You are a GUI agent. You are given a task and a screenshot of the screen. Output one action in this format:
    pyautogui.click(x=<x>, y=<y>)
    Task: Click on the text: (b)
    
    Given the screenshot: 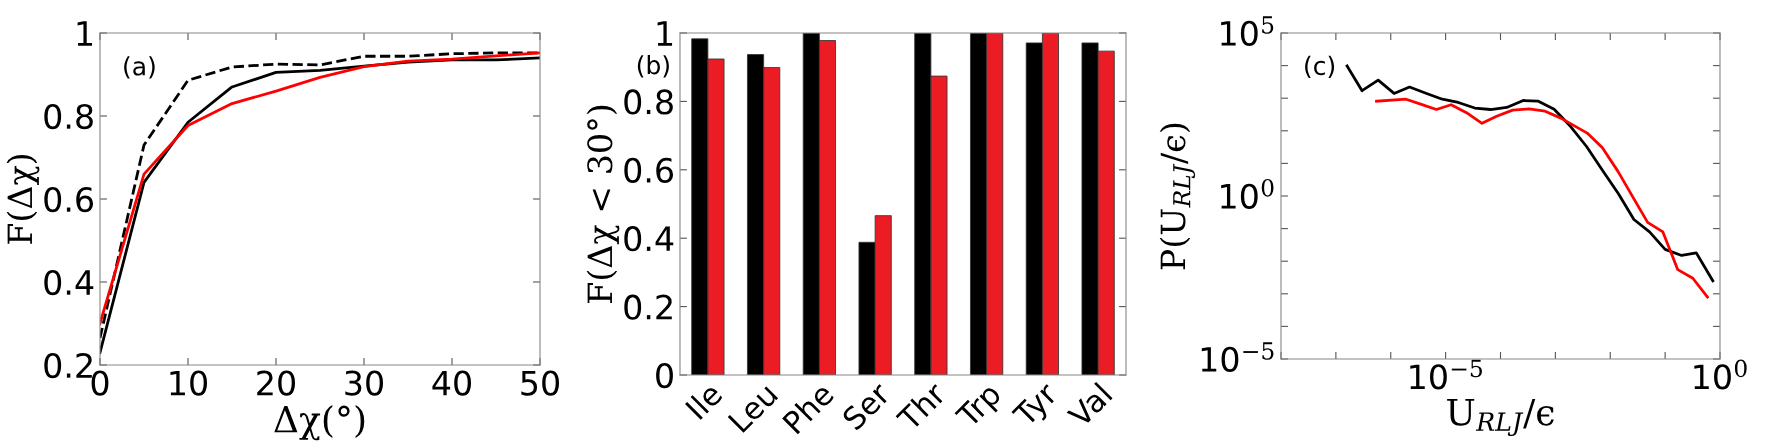 What is the action you would take?
    pyautogui.click(x=653, y=66)
    